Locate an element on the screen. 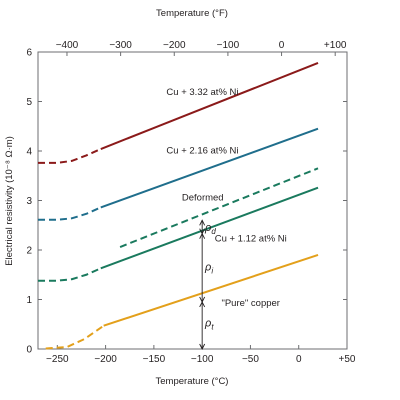 This screenshot has height=400, width=400. rho-t-label: ρt is located at coordinates (209, 325).